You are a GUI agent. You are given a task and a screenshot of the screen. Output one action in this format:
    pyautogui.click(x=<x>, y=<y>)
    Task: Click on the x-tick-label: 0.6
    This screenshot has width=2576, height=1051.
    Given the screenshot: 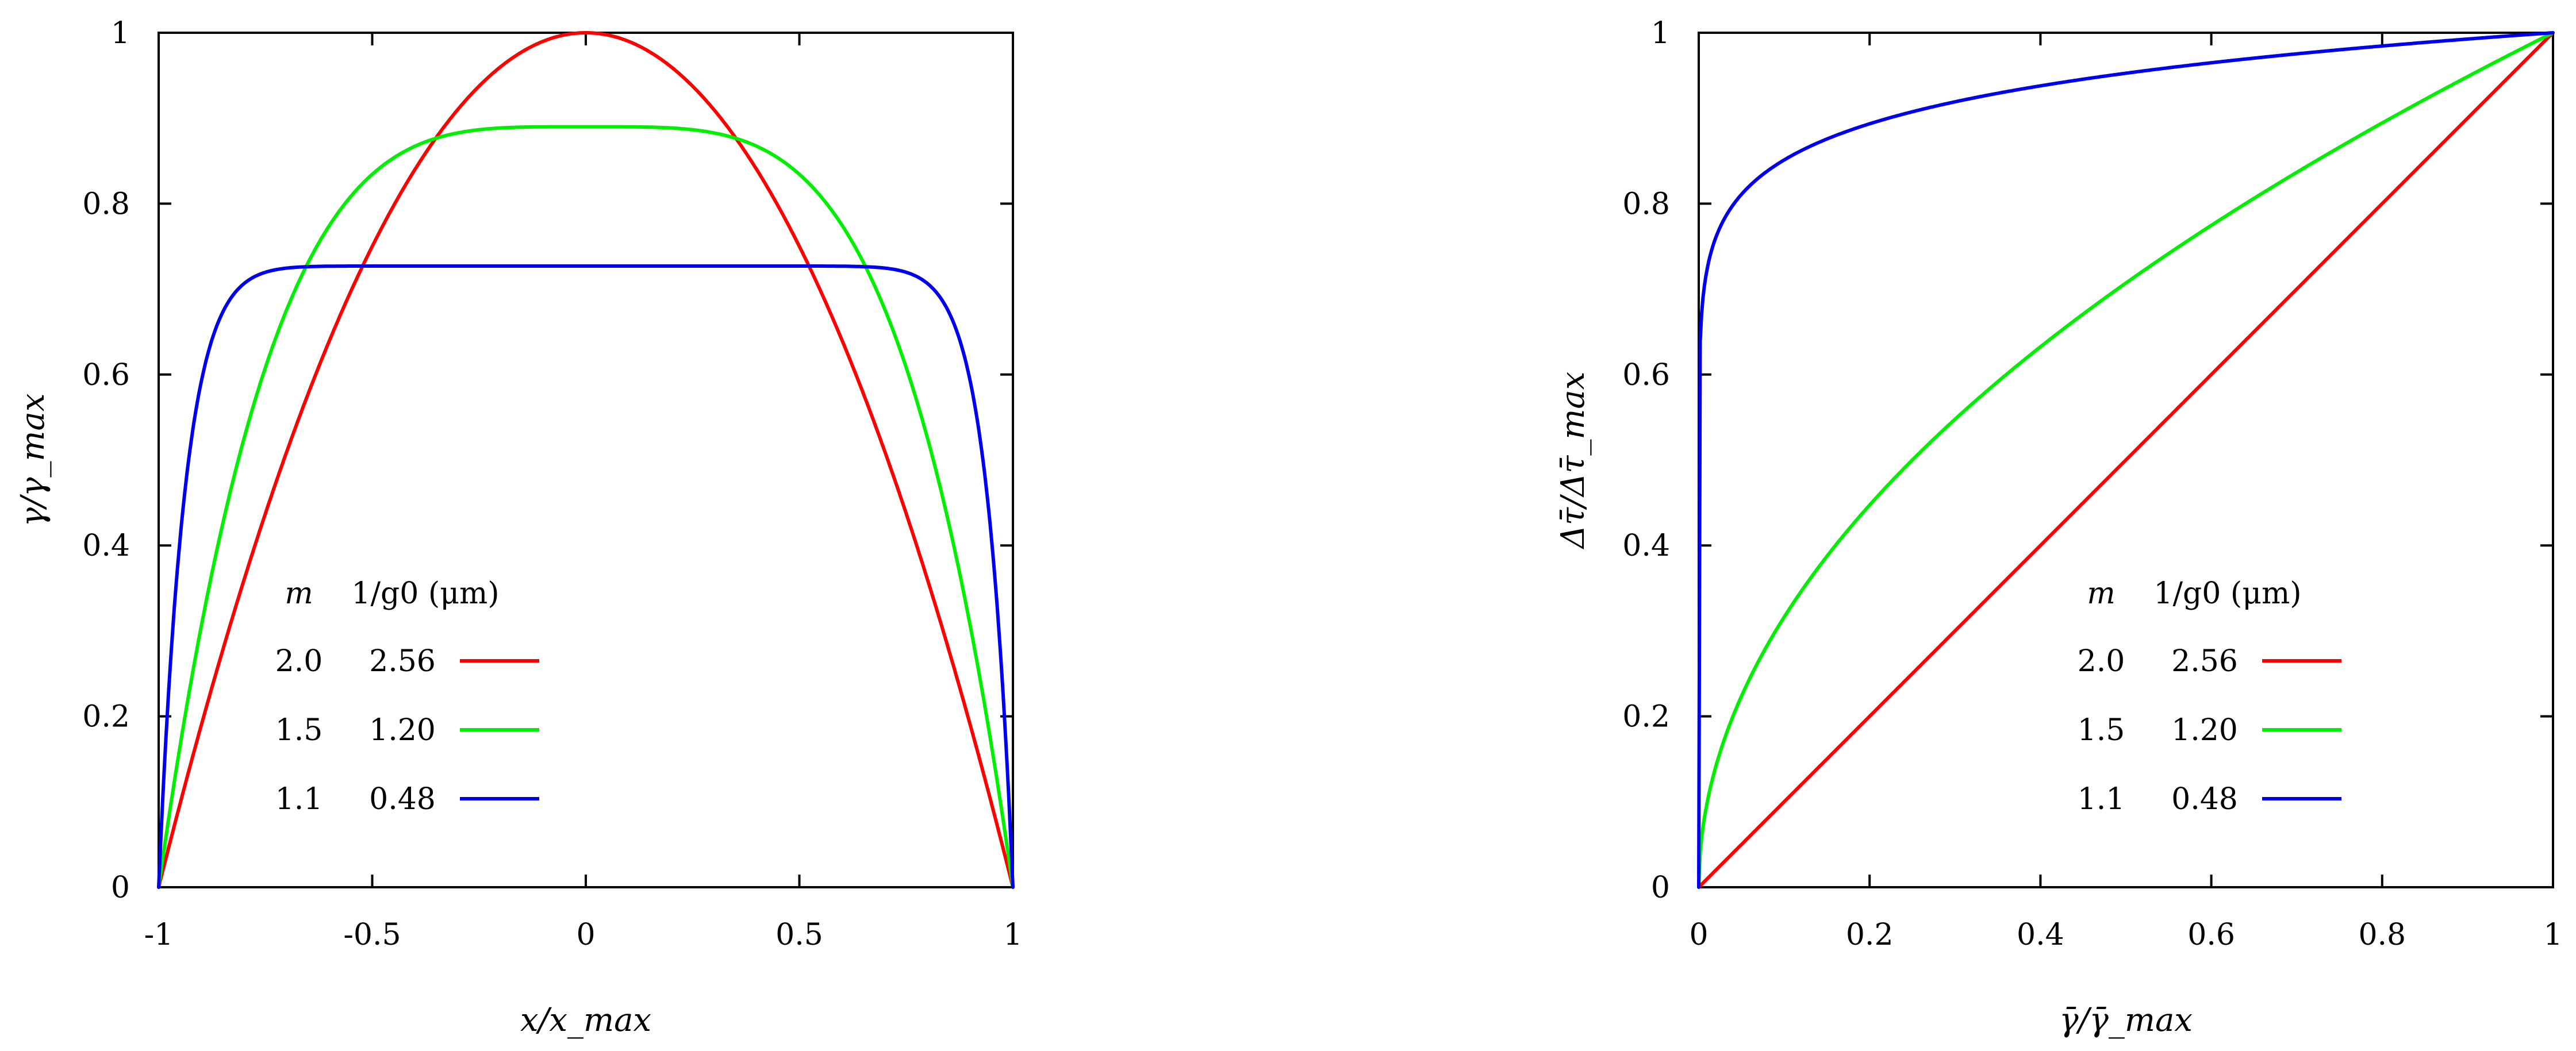 What is the action you would take?
    pyautogui.click(x=2211, y=935)
    